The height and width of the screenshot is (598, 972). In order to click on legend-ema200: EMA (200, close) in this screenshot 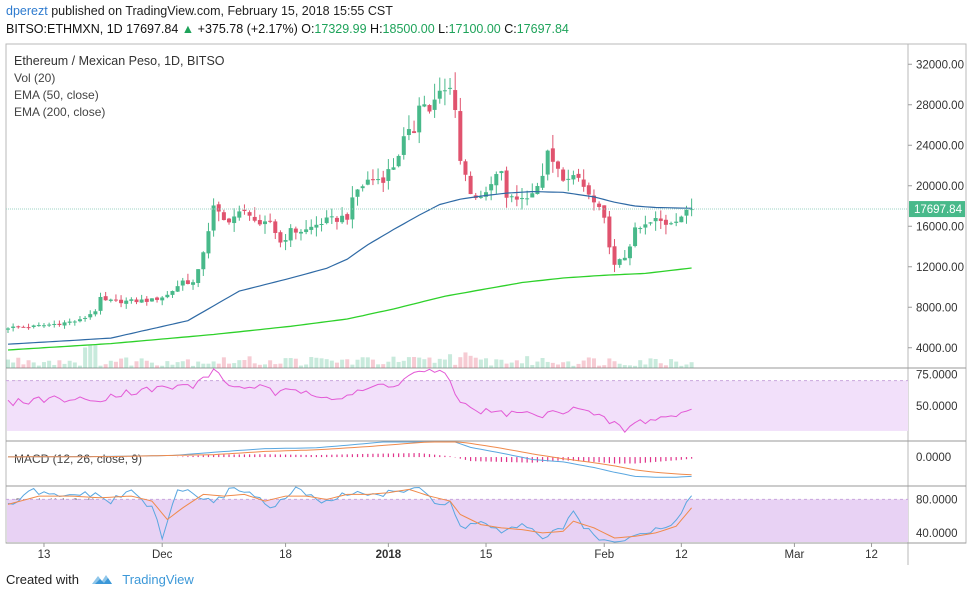, I will do `click(59, 112)`.